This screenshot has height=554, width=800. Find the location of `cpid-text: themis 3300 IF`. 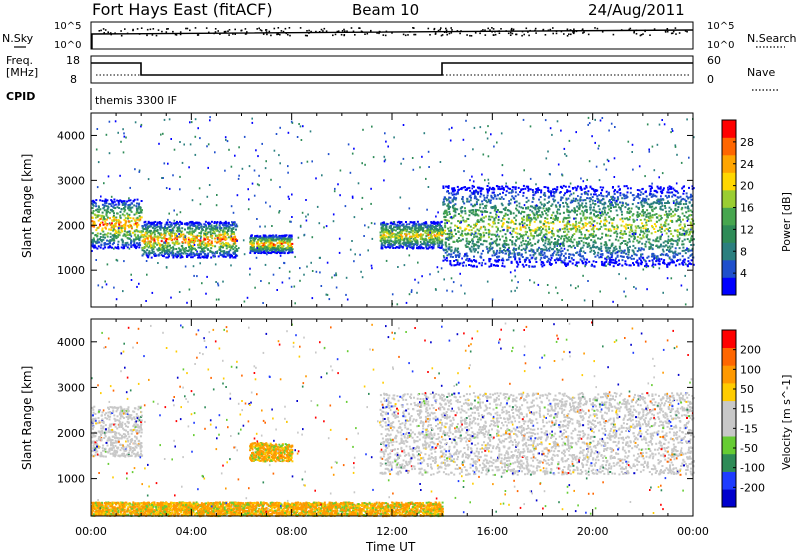

cpid-text: themis 3300 IF is located at coordinates (136, 100).